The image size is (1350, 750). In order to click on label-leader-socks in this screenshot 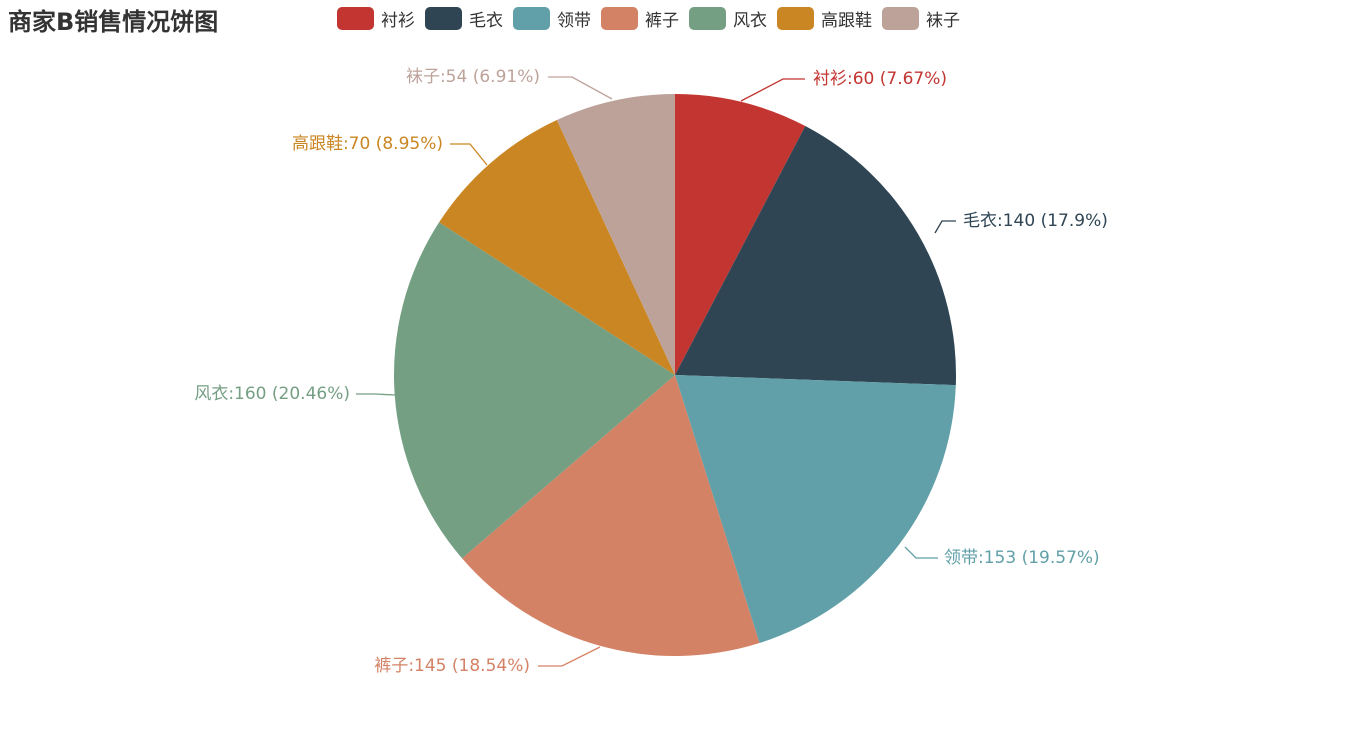, I will do `click(580, 88)`.